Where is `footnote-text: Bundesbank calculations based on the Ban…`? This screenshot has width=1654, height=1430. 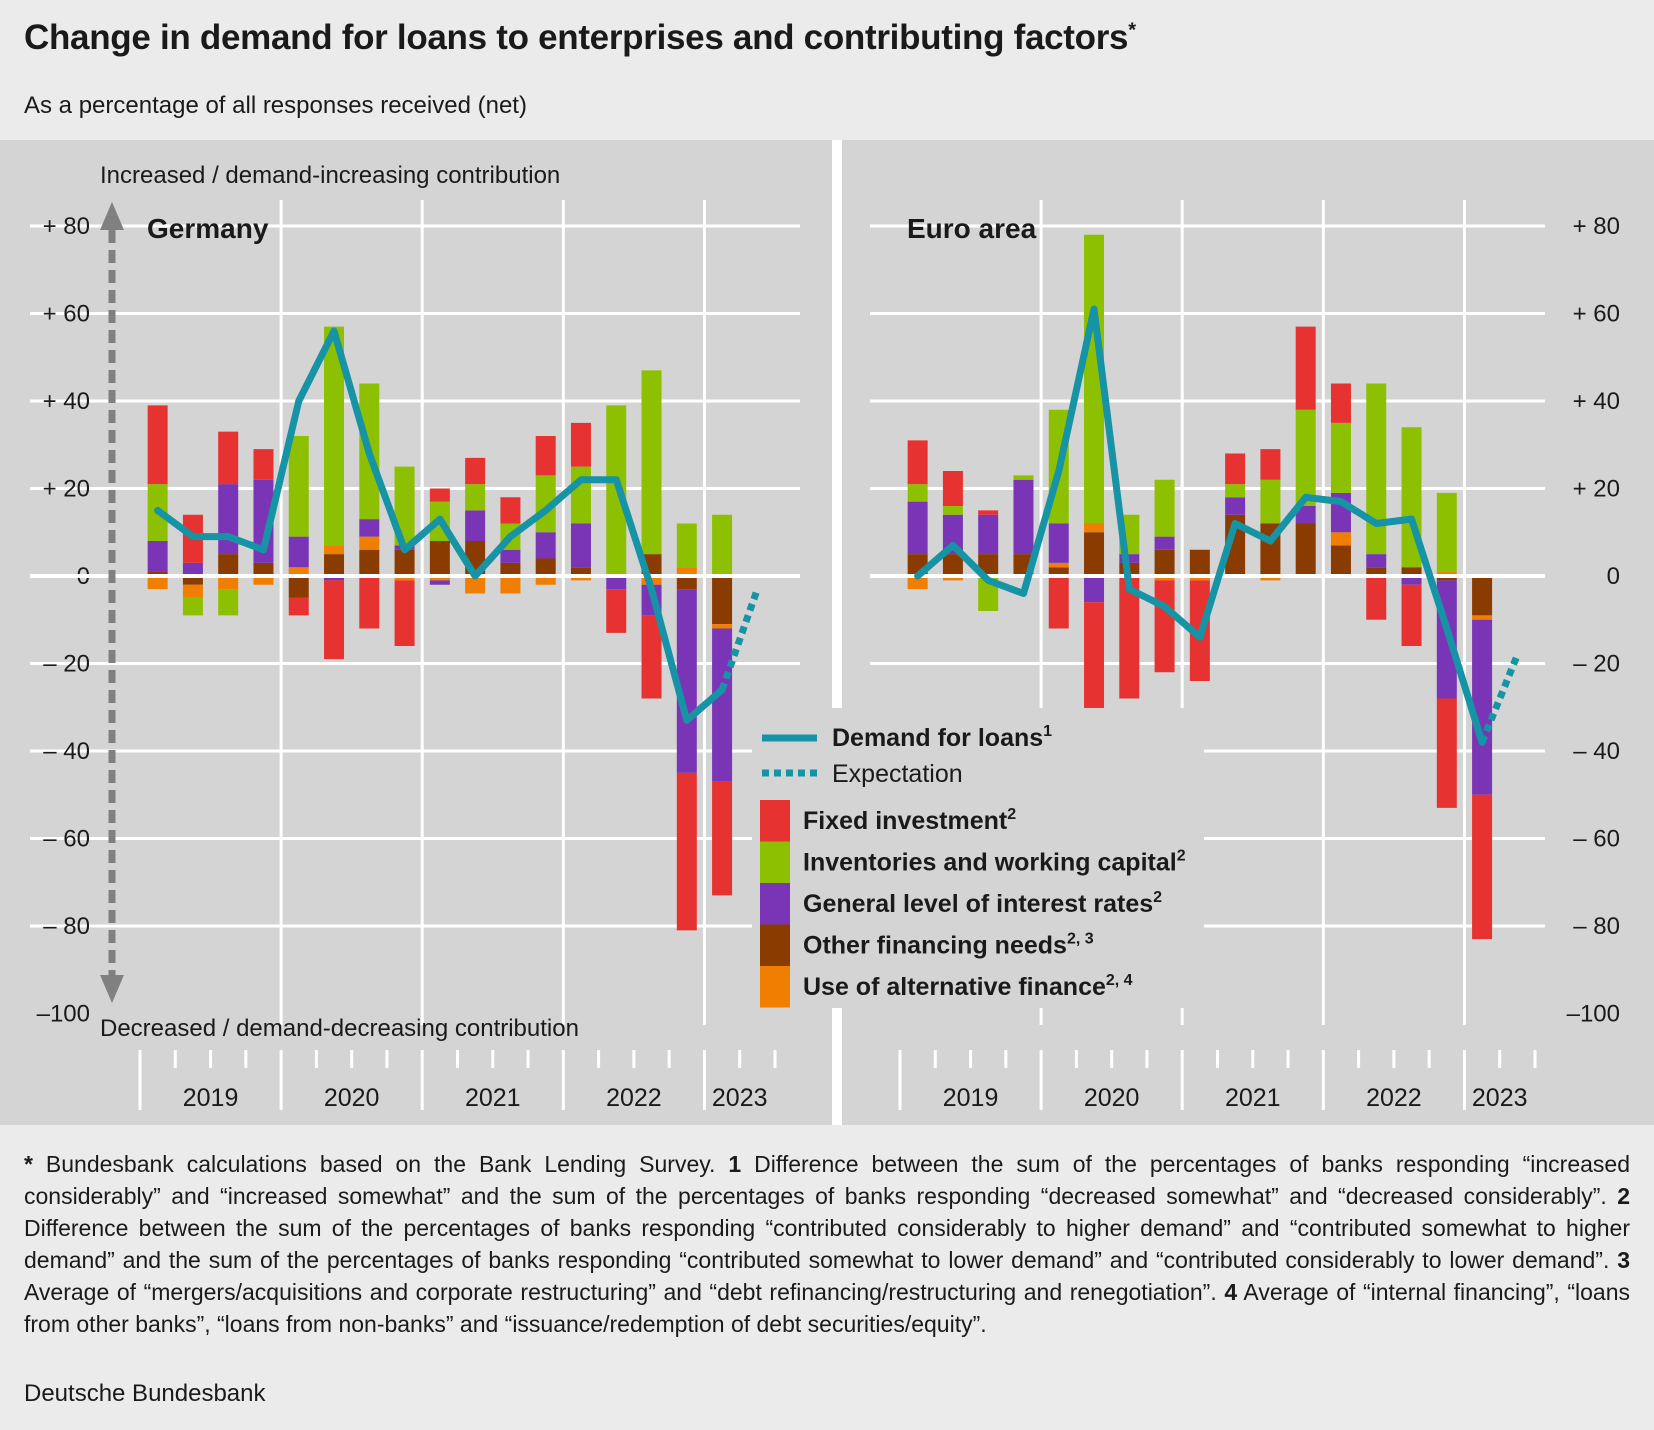
footnote-text: Bundesbank calculations based on the Ban… is located at coordinates (380, 1164).